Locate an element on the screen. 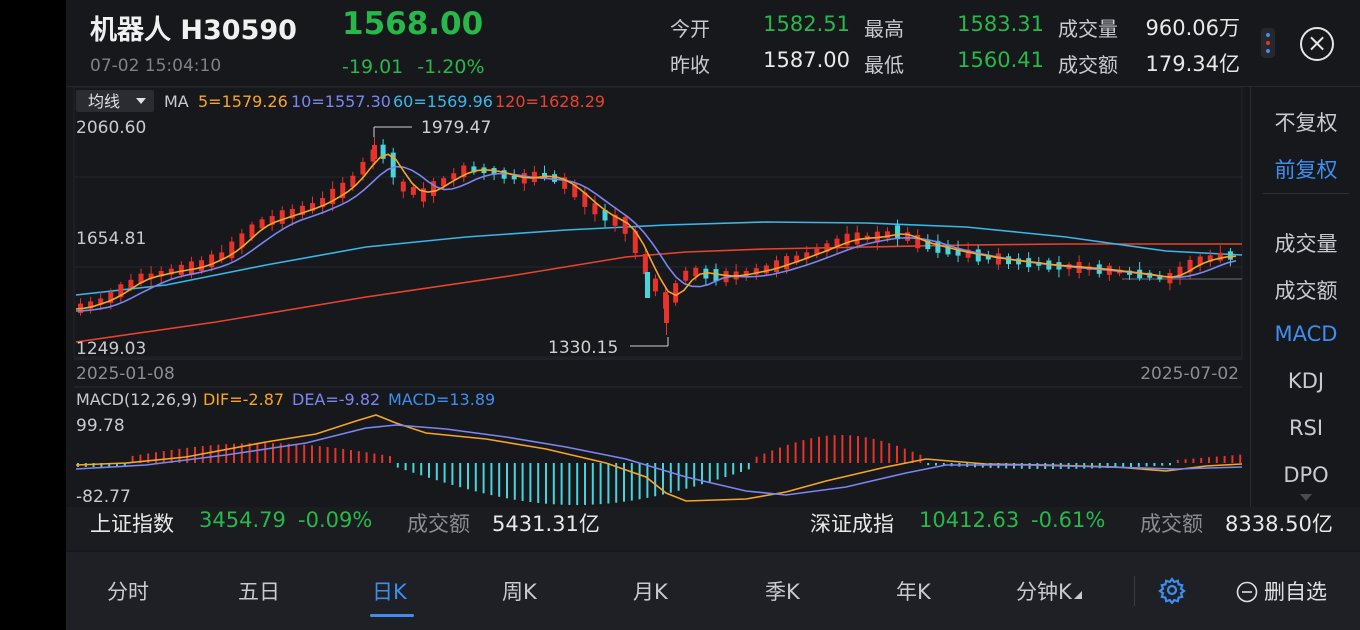 The height and width of the screenshot is (630, 1360). macd-label: MACD(12,26,9) is located at coordinates (137, 399).